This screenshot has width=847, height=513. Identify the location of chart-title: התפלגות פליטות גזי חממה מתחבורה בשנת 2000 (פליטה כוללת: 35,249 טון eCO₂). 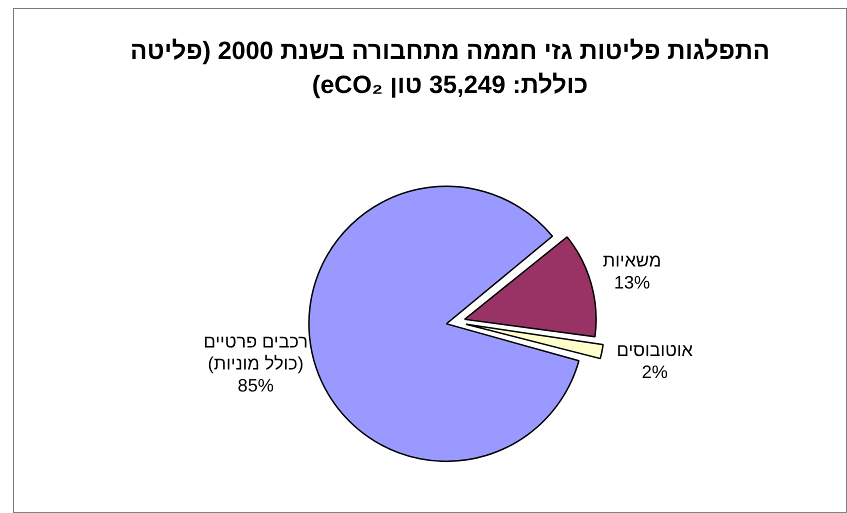
(450, 68).